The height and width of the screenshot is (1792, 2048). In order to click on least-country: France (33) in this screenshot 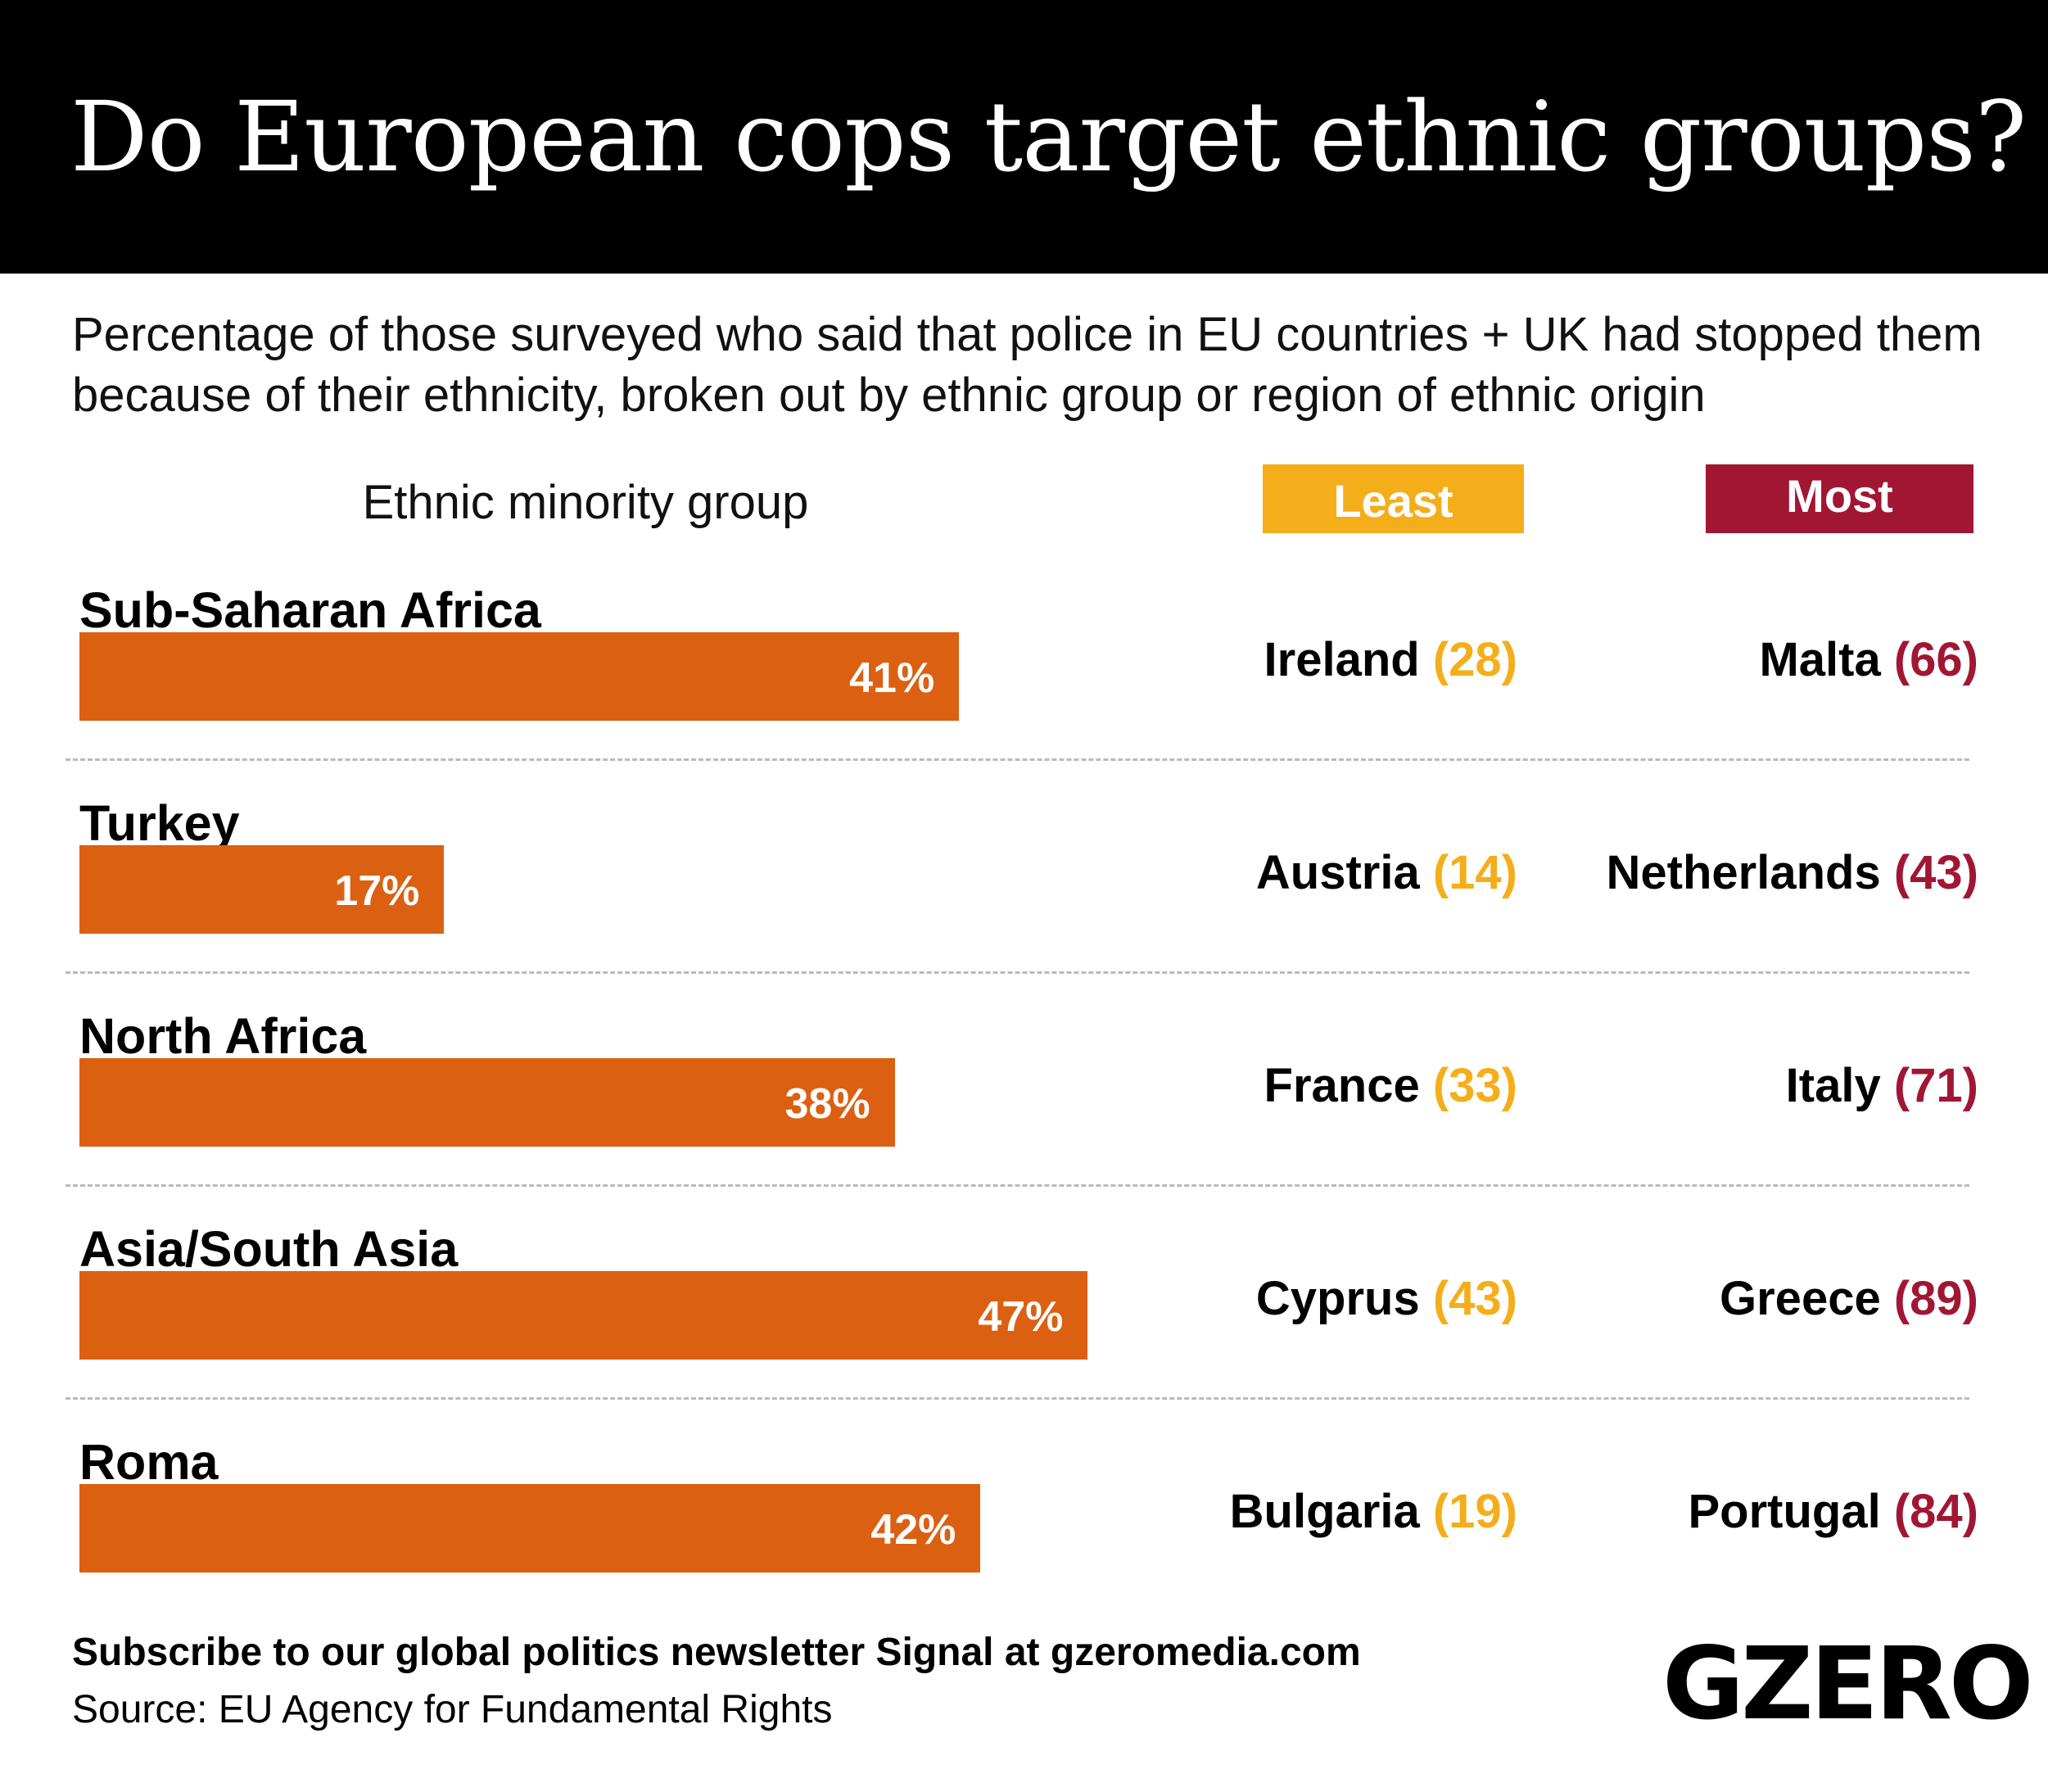, I will do `click(1390, 1085)`.